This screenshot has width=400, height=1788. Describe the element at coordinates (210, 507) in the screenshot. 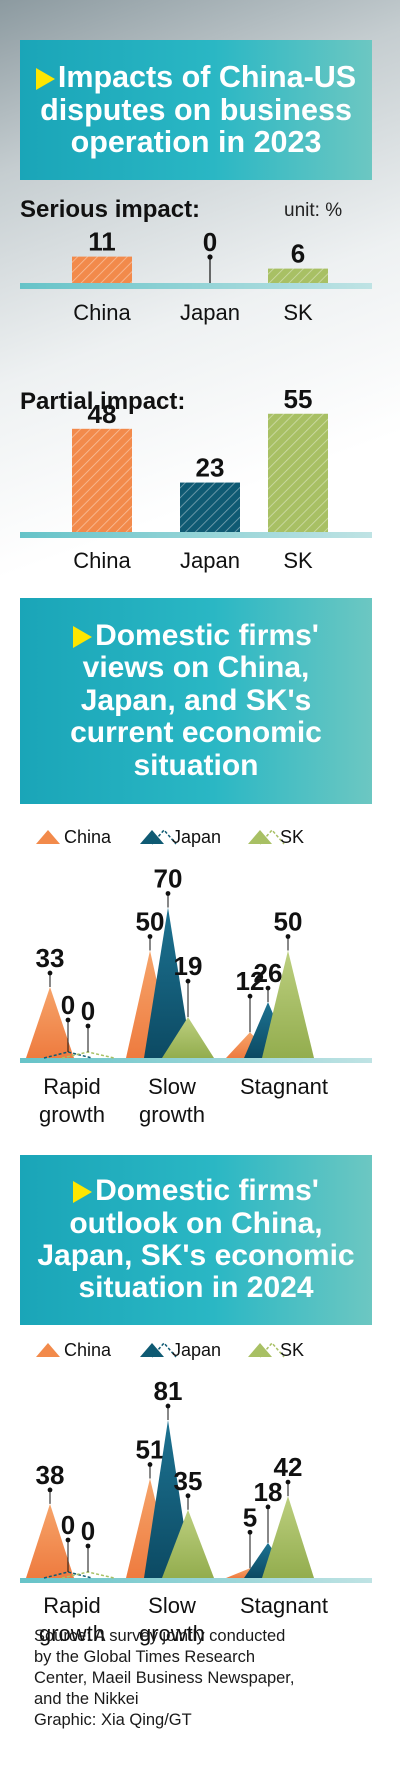

I see `bar-japan` at that location.